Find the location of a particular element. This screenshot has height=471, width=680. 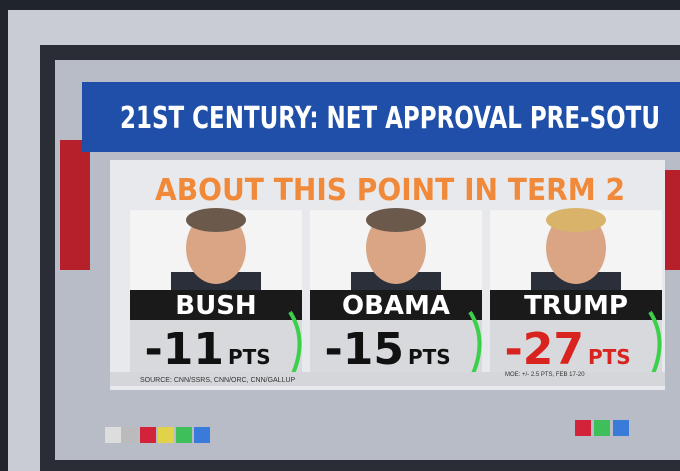

value: -15 is located at coordinates (365, 349).